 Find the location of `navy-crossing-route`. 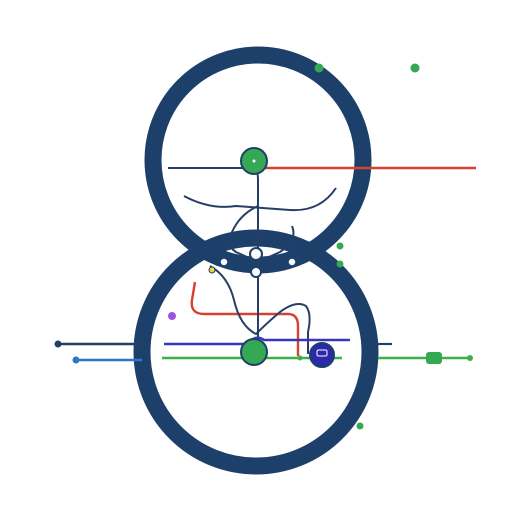

navy-crossing-route is located at coordinates (260, 225).